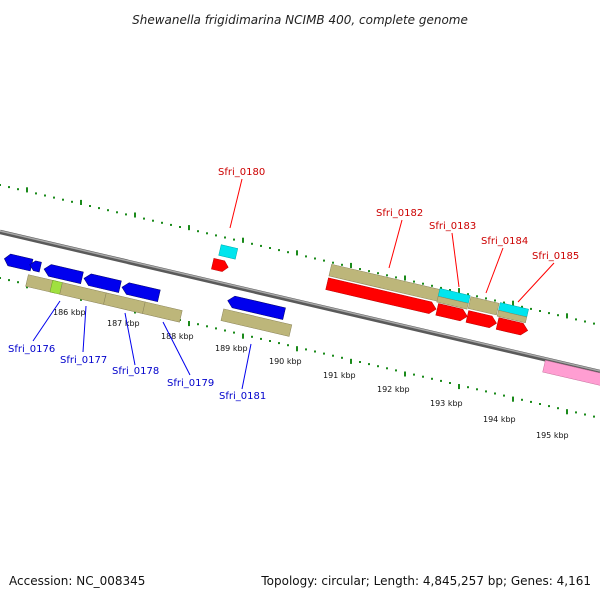 The image size is (600, 600). I want to click on kbp-label: 194 kbp, so click(499, 419).